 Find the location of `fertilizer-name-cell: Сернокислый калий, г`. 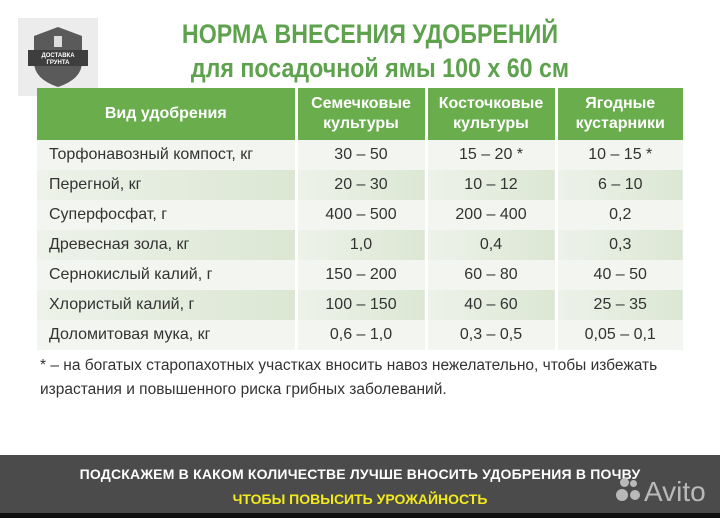

fertilizer-name-cell: Сернокислый калий, г is located at coordinates (166, 275).